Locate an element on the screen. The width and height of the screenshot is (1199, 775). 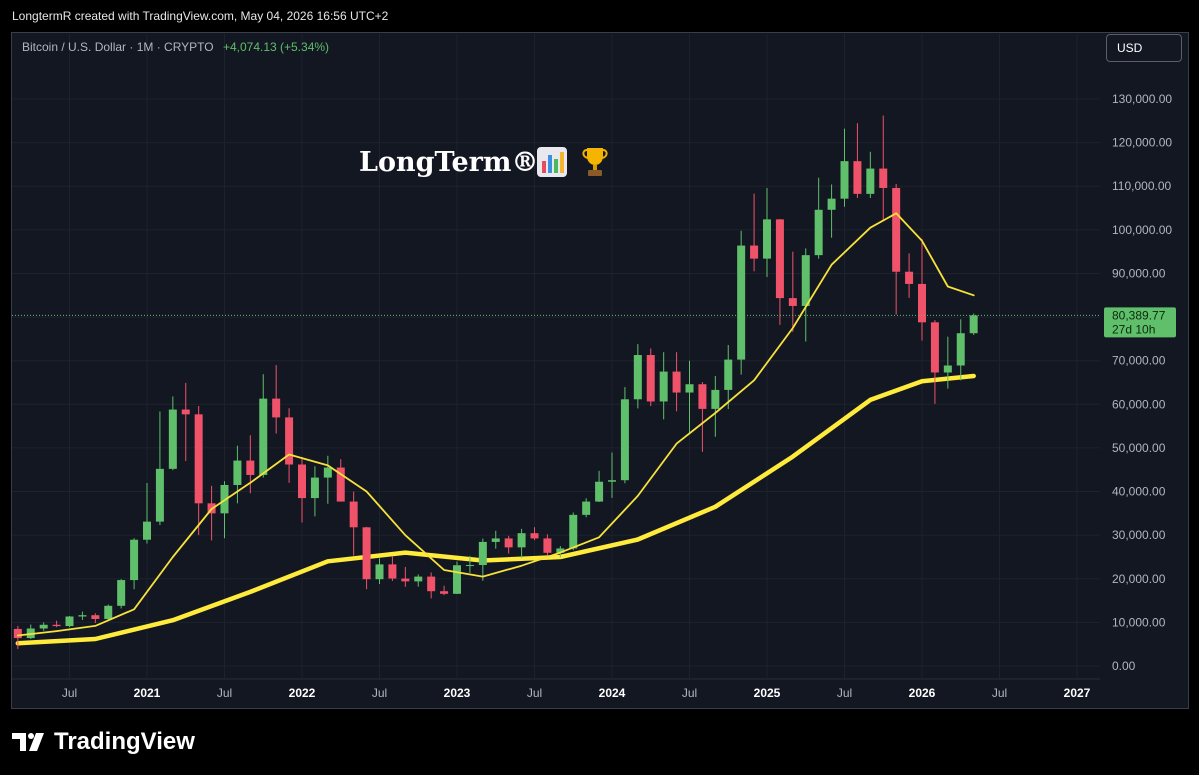
price-tag-value: 80,389.77 is located at coordinates (1139, 315).